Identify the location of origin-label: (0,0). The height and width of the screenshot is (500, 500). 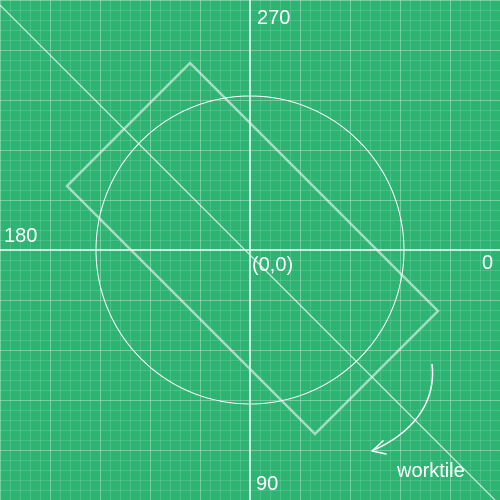
(273, 265).